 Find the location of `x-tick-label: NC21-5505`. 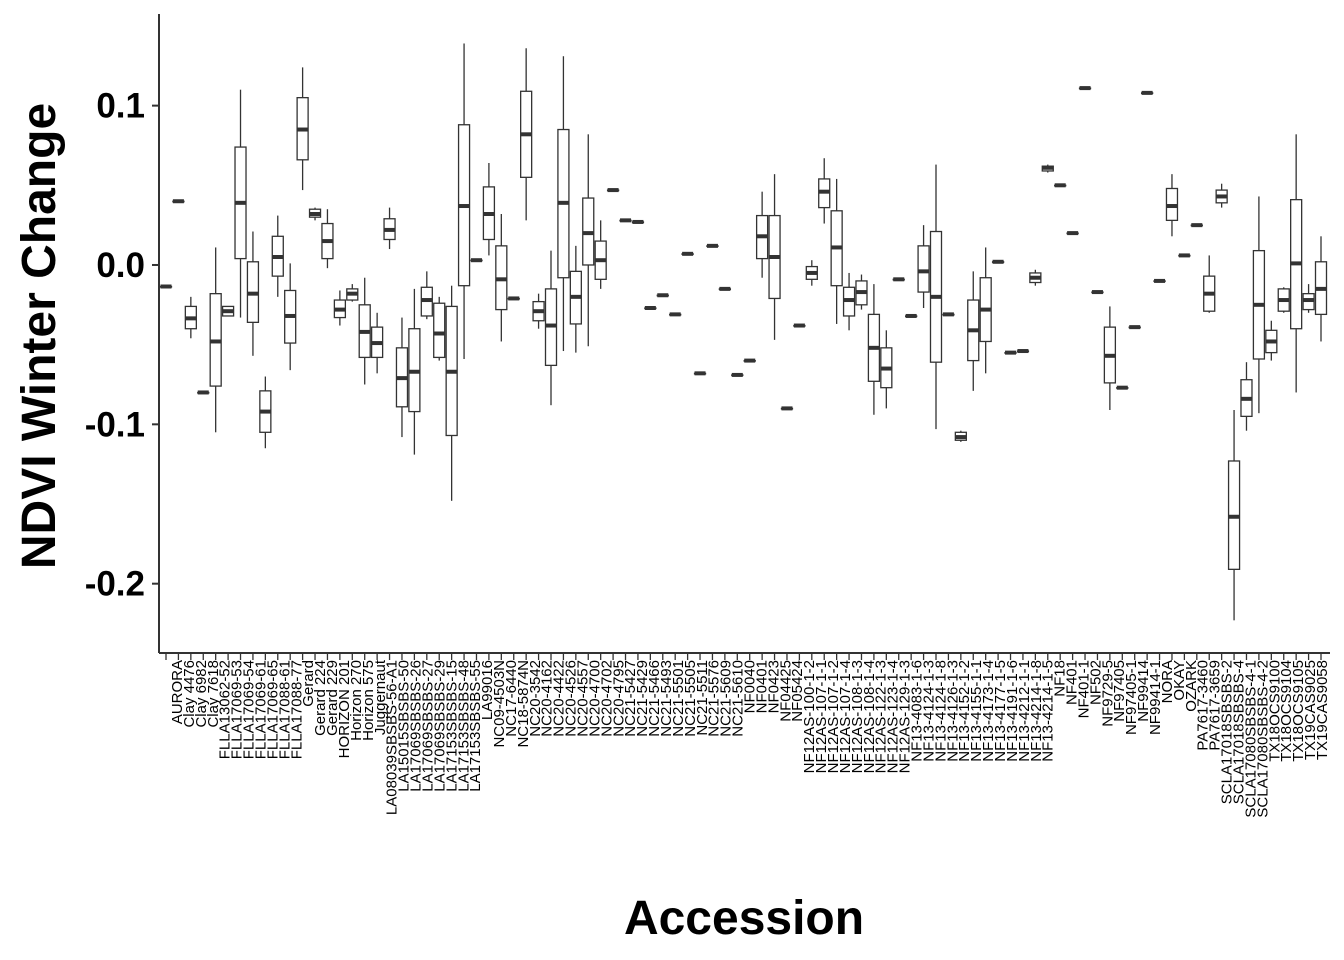

x-tick-label: NC21-5505 is located at coordinates (690, 698).